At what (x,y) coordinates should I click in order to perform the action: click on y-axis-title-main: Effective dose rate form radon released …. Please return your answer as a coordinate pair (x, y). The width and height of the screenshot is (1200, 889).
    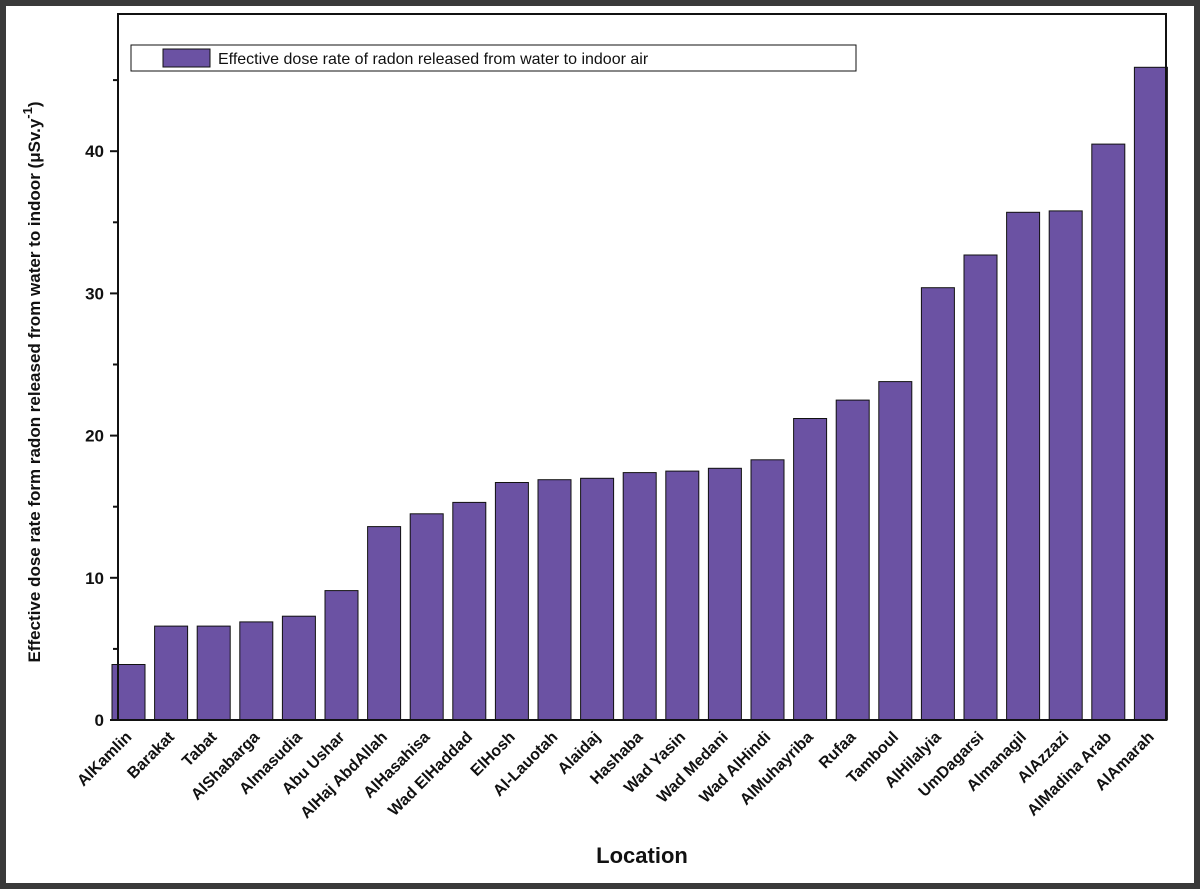
    Looking at the image, I should click on (34, 390).